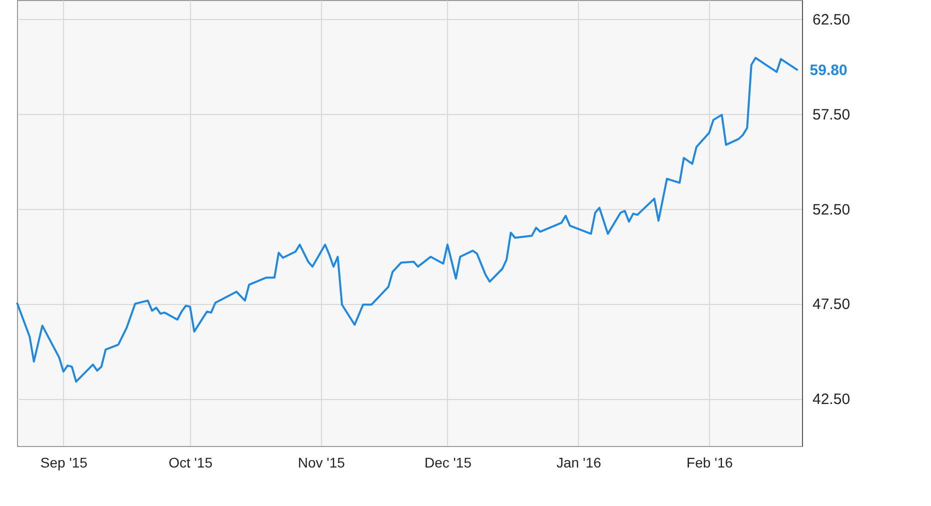 Image resolution: width=931 pixels, height=506 pixels. Describe the element at coordinates (709, 462) in the screenshot. I see `x-tick-label: Feb '16` at that location.